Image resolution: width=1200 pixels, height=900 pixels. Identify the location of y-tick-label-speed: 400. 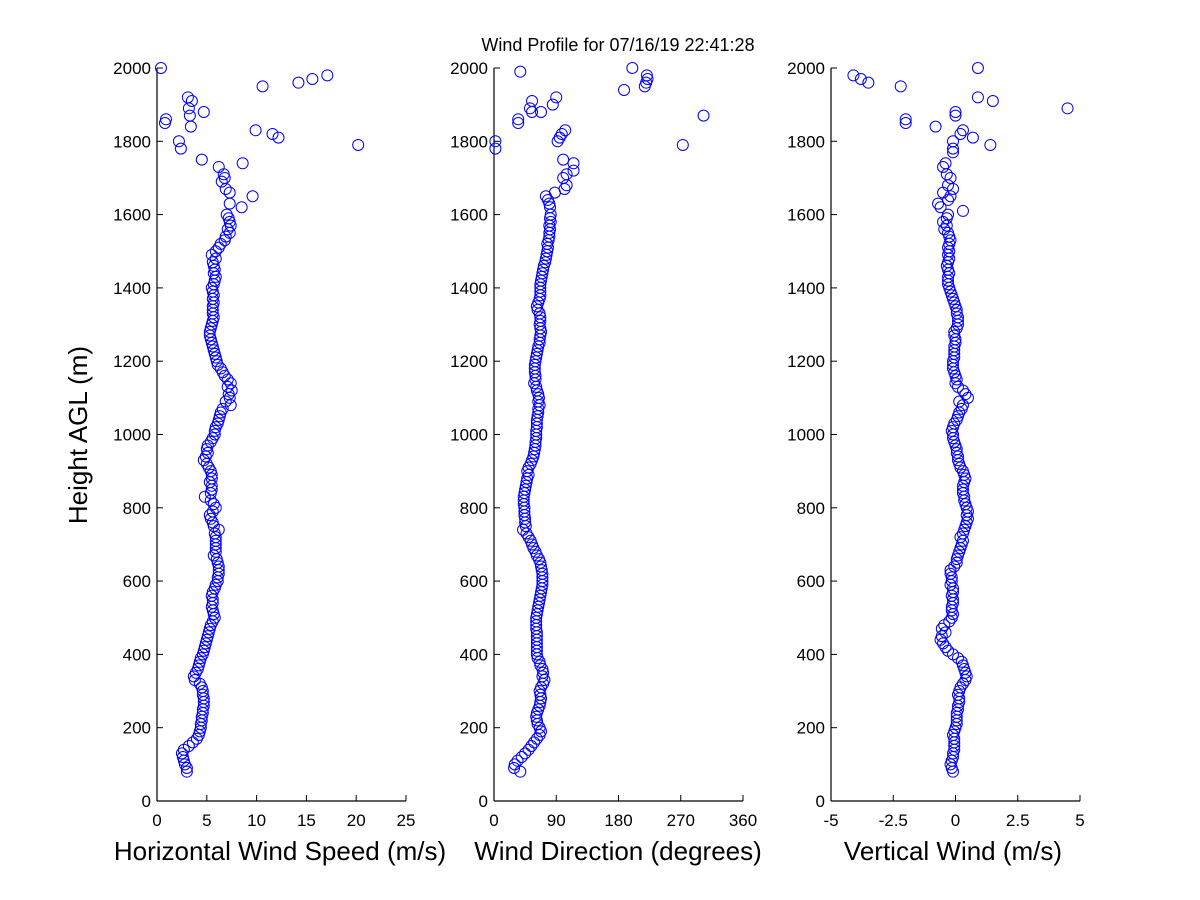
(137, 654).